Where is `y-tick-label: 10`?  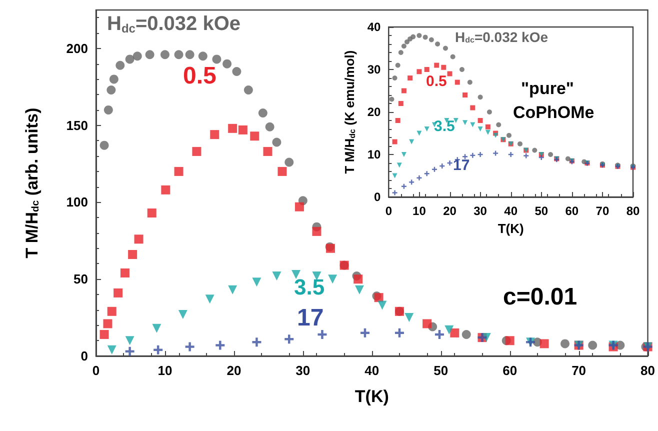 y-tick-label: 10 is located at coordinates (374, 155).